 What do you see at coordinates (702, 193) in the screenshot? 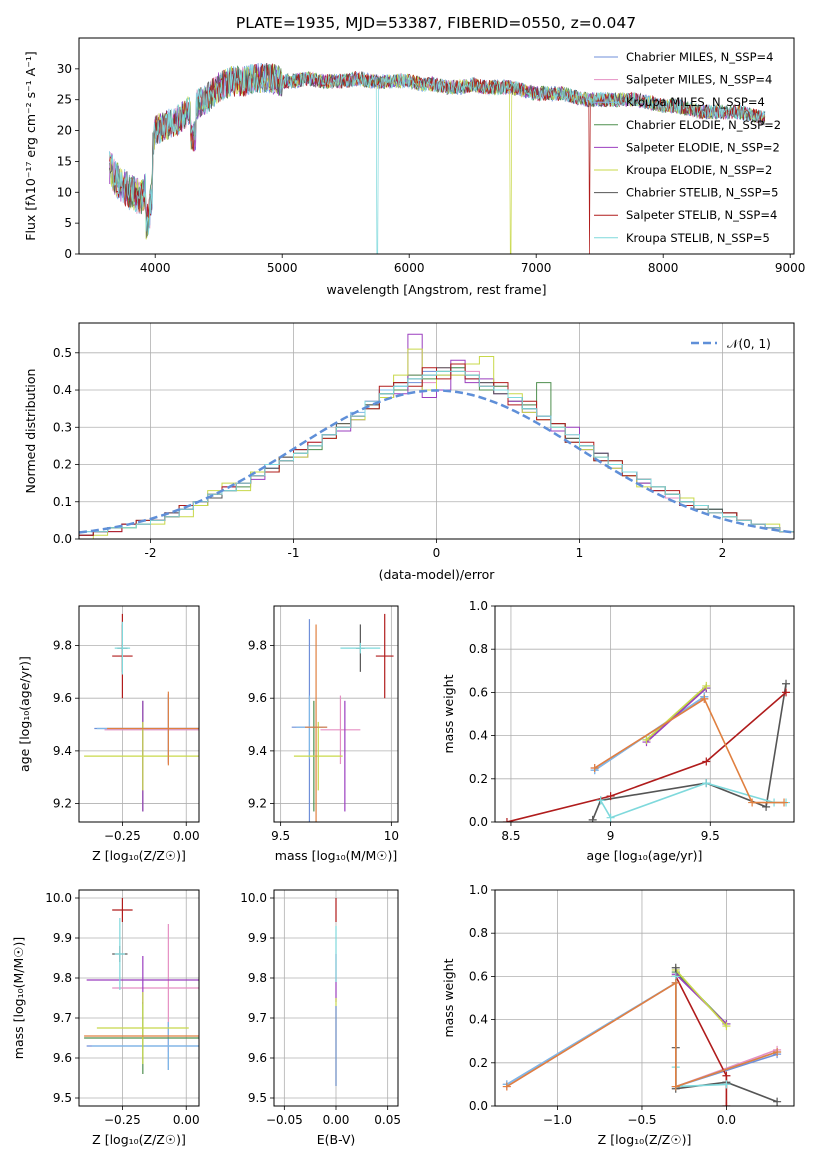
I see `legend-entry: Chabrier STELIB, N_SSP=5` at bounding box center [702, 193].